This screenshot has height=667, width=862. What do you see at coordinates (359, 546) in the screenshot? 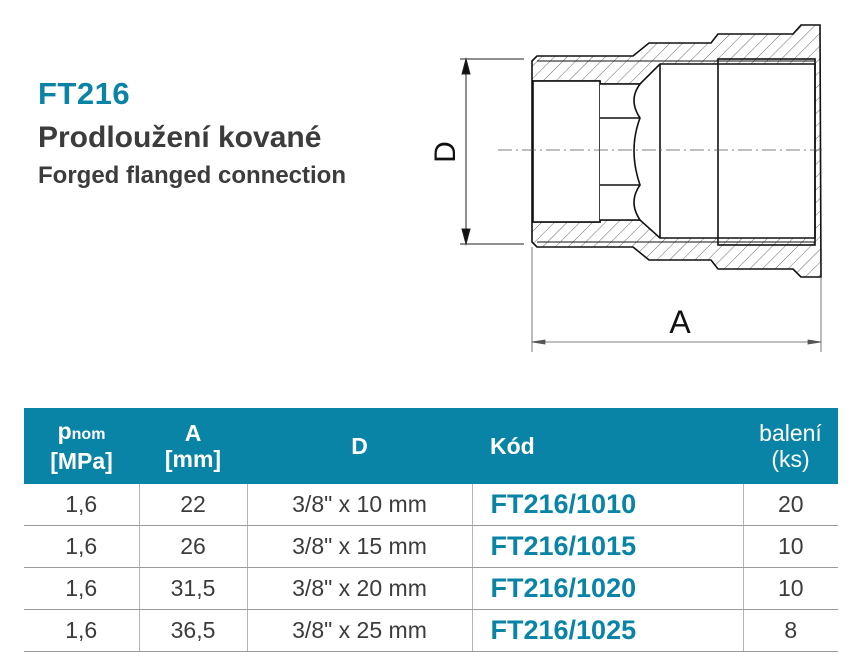
I see `cell-d: 3/8" x 15 mm` at bounding box center [359, 546].